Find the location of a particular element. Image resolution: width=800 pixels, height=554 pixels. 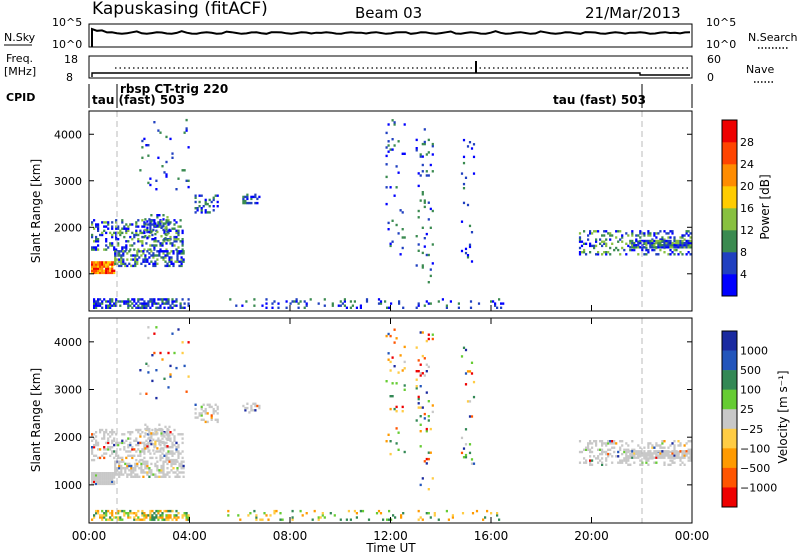

freq-tick-high: 18 is located at coordinates (71, 59).